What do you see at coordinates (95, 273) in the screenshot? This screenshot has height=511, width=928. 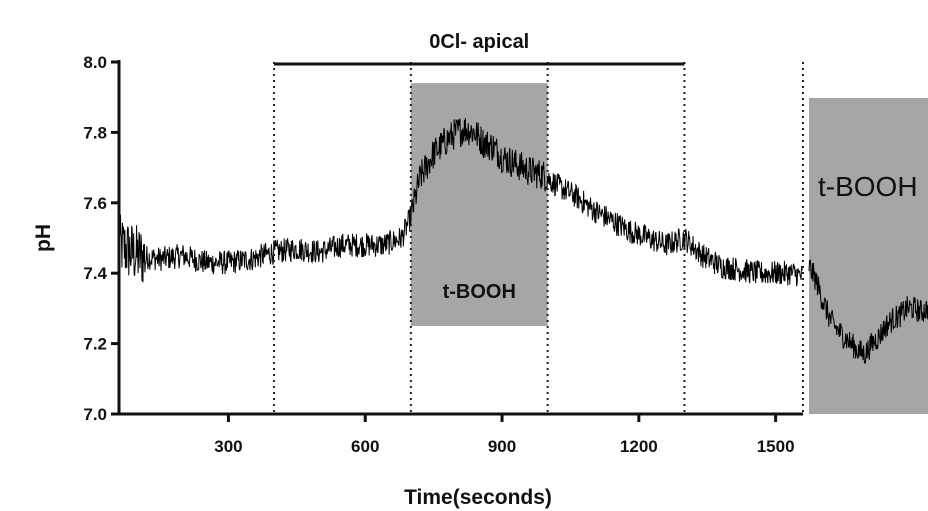 I see `y-tick-label: 7.4` at bounding box center [95, 273].